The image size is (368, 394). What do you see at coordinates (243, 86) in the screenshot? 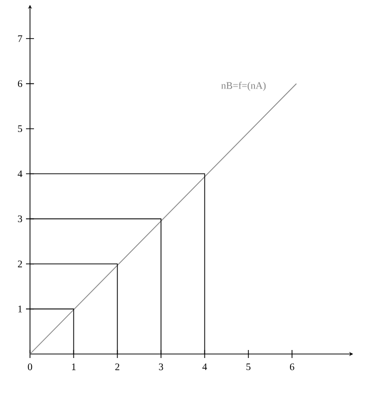
I see `series-label: nB=f=(nA)` at bounding box center [243, 86].